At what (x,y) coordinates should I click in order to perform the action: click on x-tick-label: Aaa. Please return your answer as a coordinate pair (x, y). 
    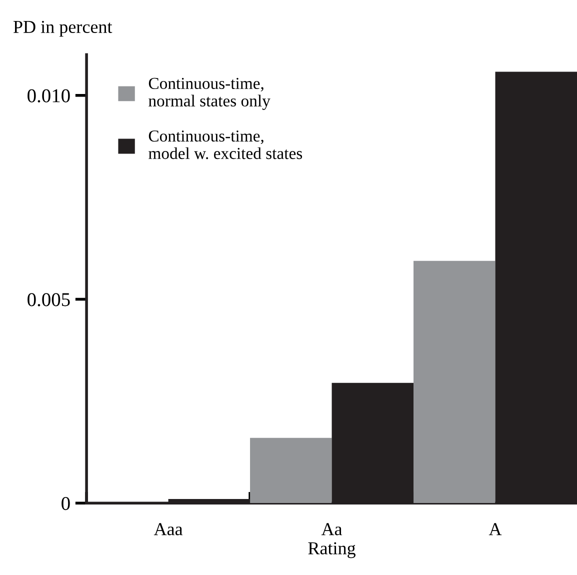
    Looking at the image, I should click on (168, 529).